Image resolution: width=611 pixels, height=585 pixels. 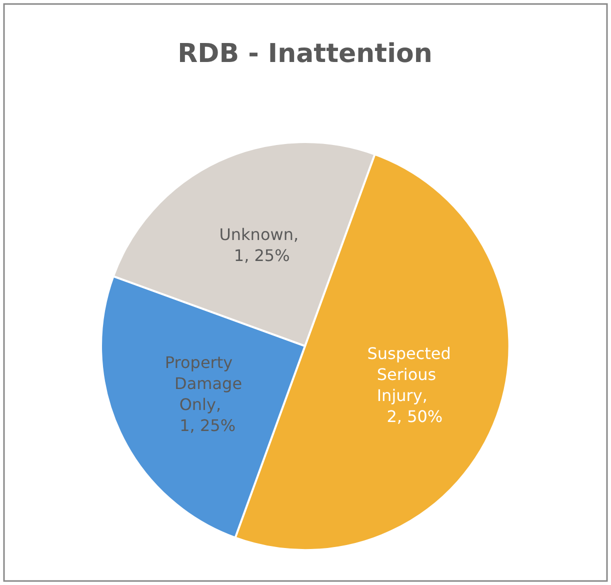 What do you see at coordinates (409, 385) in the screenshot?
I see `slice-label: Suspected Serious Injury, 2, 50%` at bounding box center [409, 385].